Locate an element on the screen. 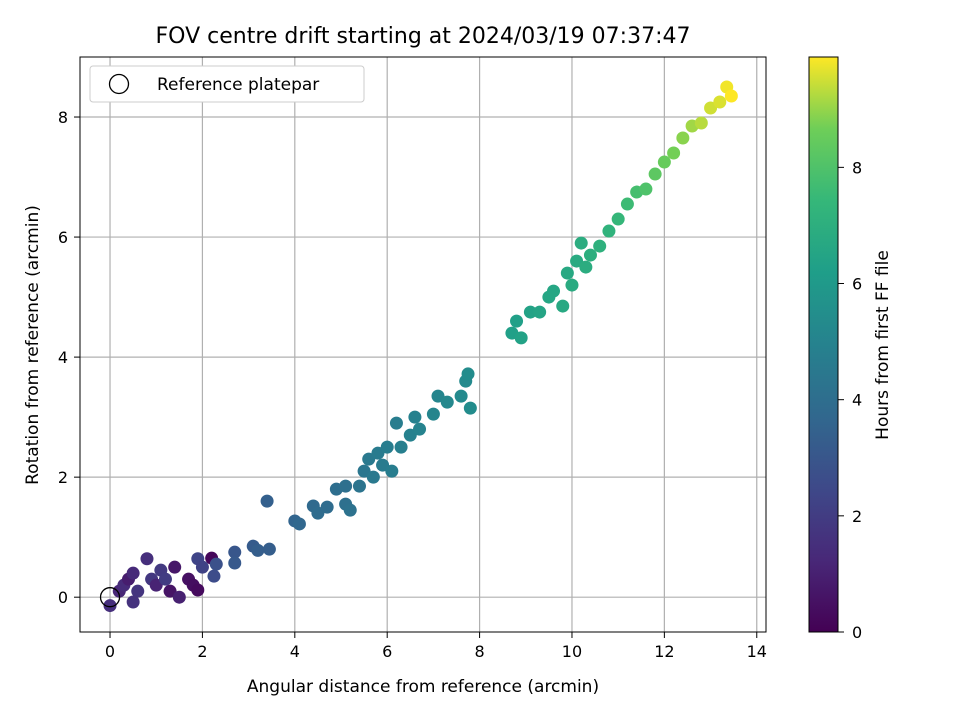  x-tick-label: 4 is located at coordinates (295, 651).